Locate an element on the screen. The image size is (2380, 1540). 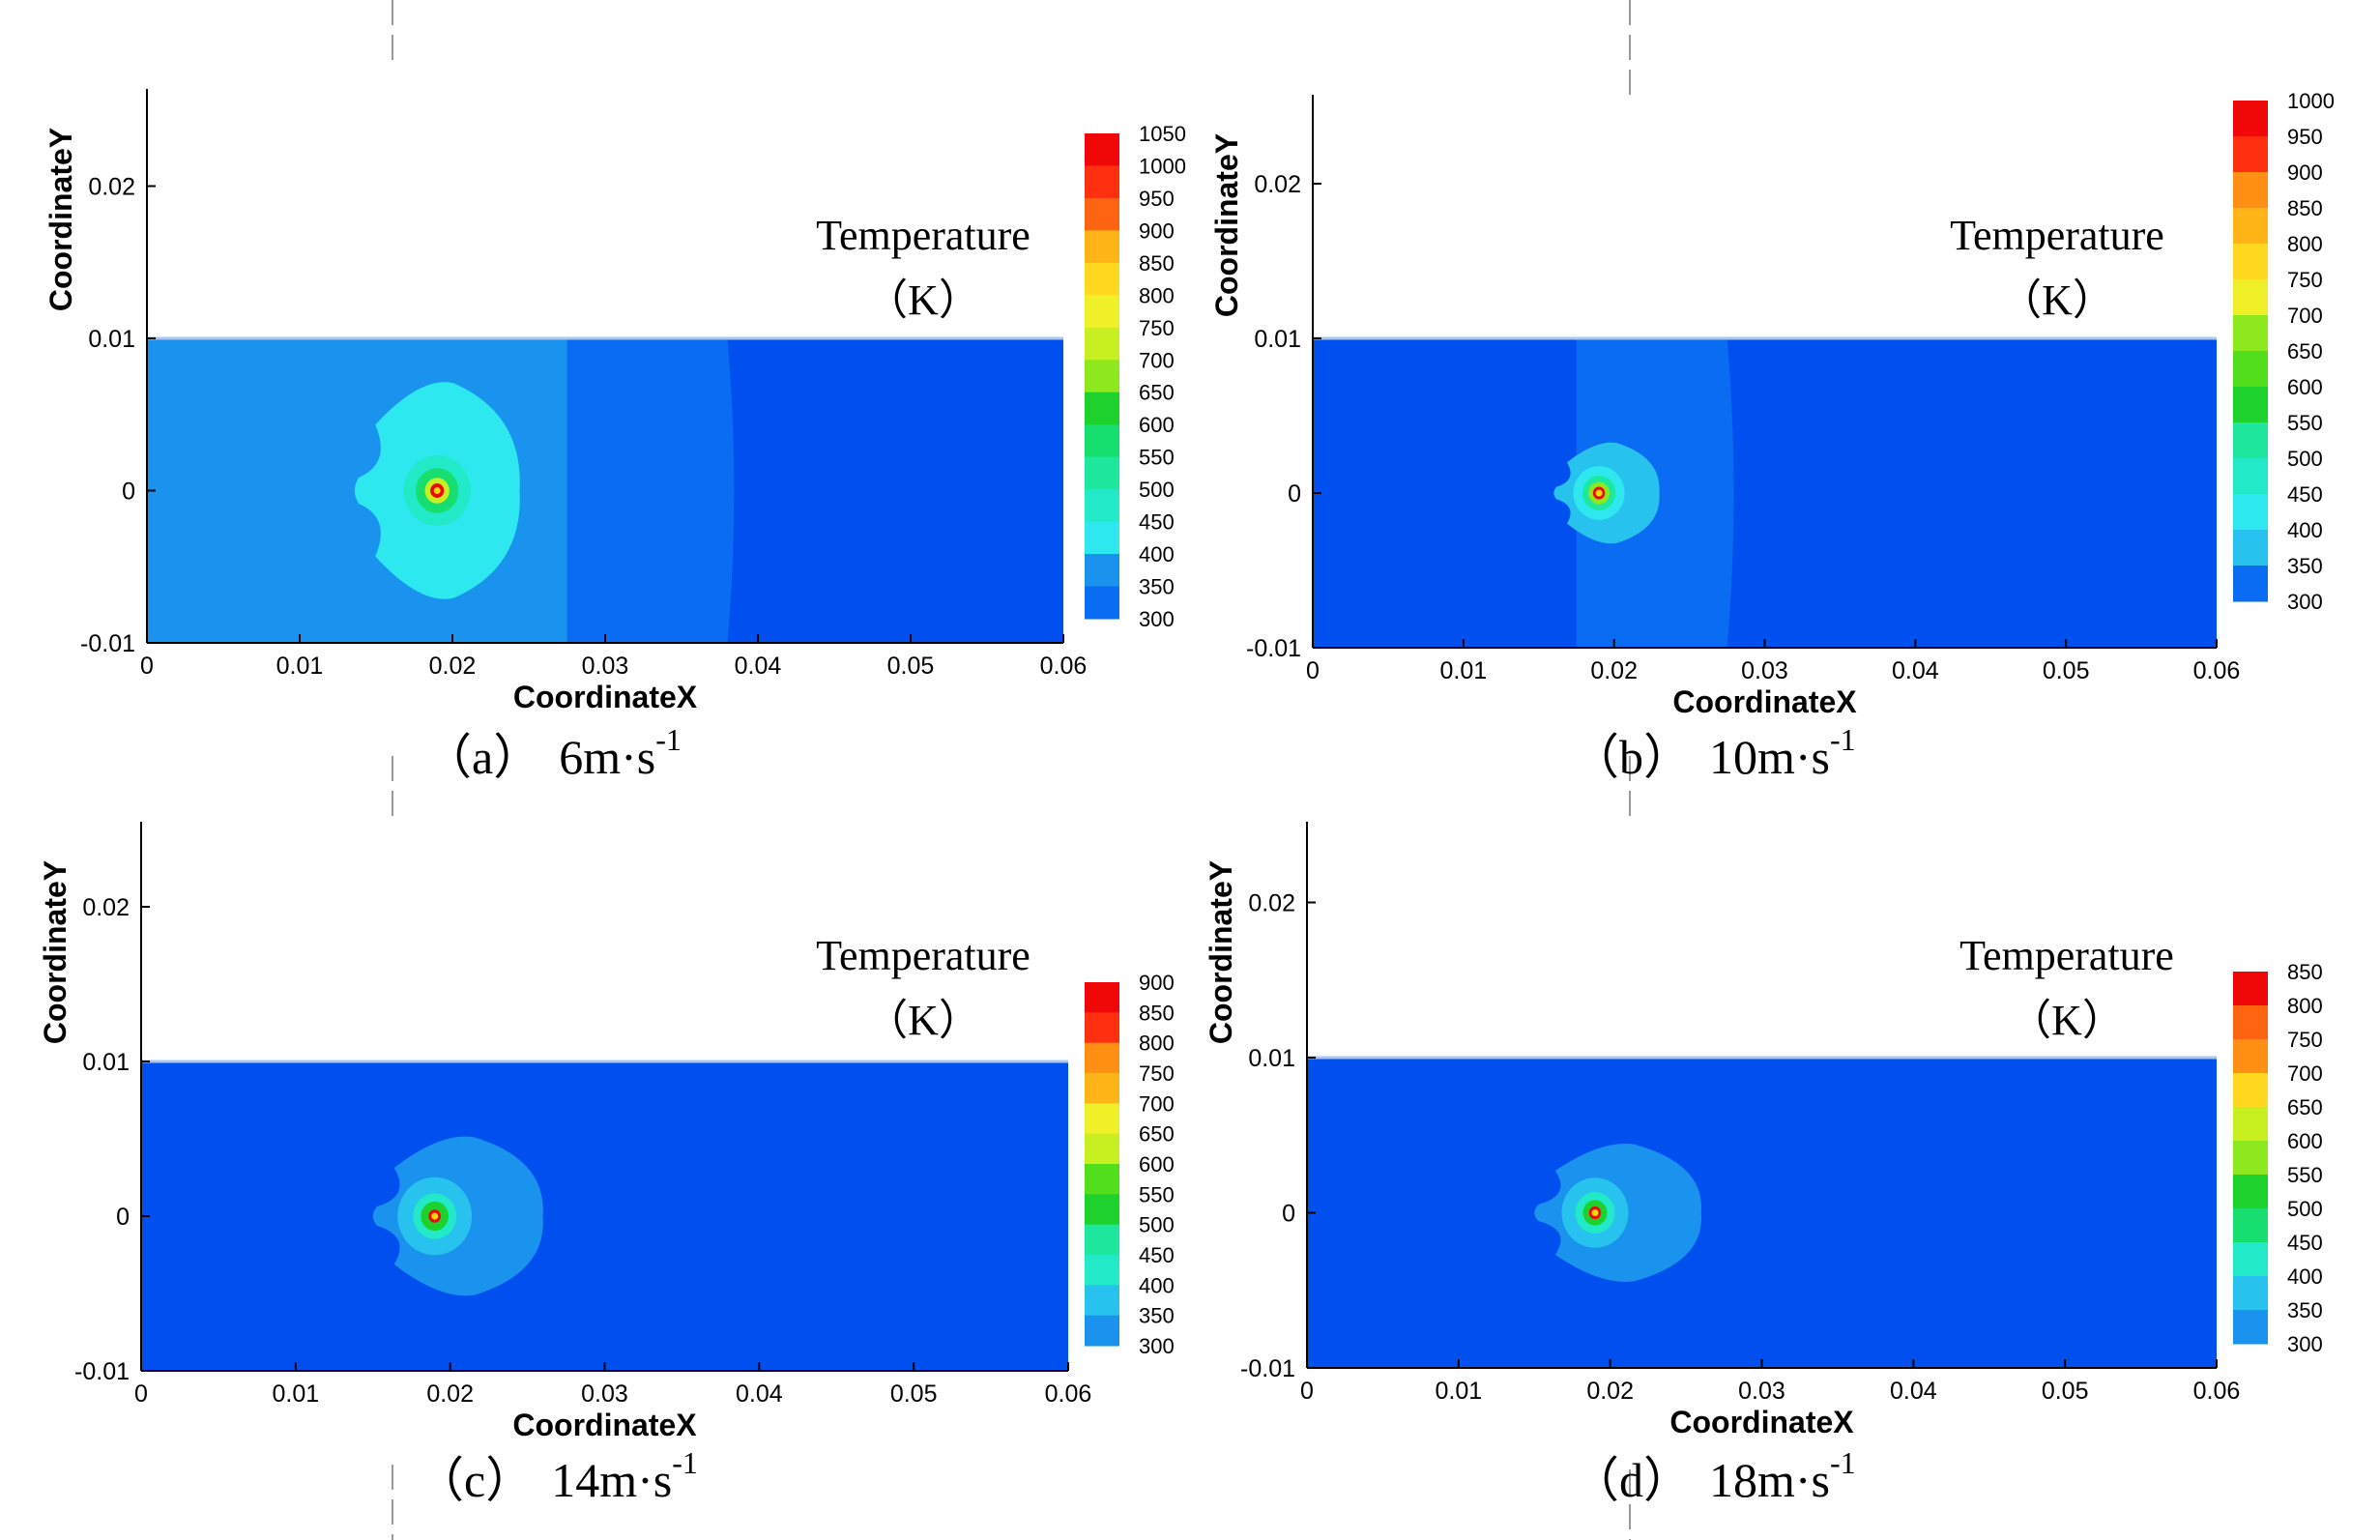
legend-level-label: 900 is located at coordinates (1157, 983).